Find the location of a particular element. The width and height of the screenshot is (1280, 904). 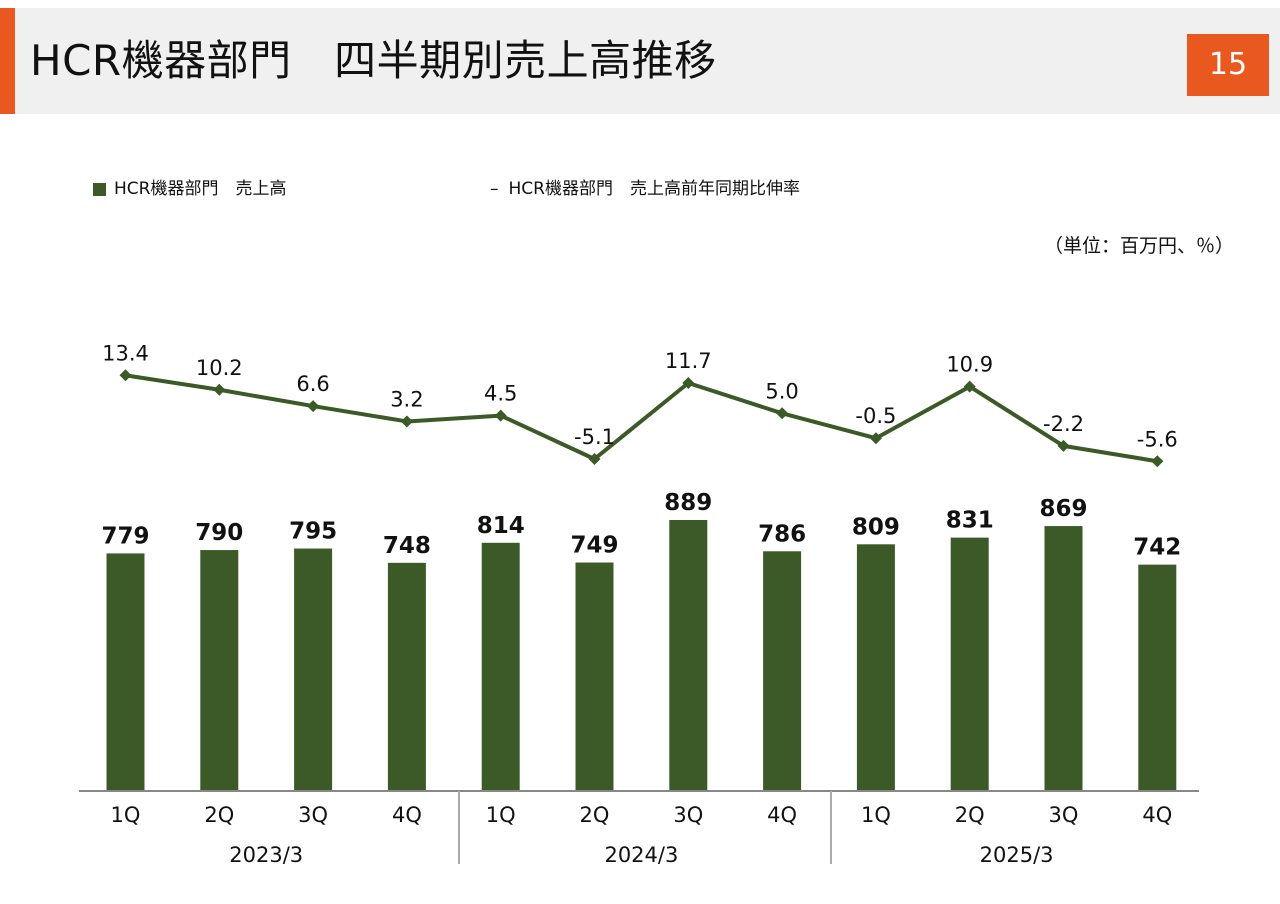

bar-value-label: 742 is located at coordinates (1157, 548).